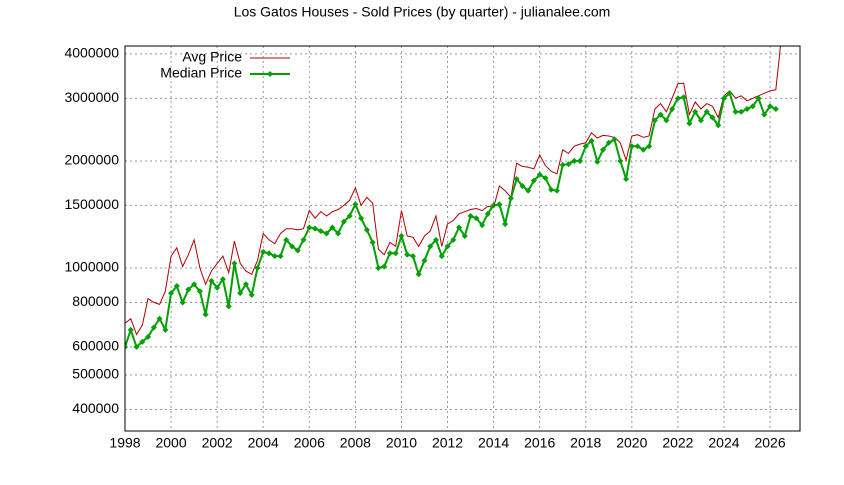 The image size is (844, 485). Describe the element at coordinates (124, 443) in the screenshot. I see `x-tick-label: 1998` at that location.